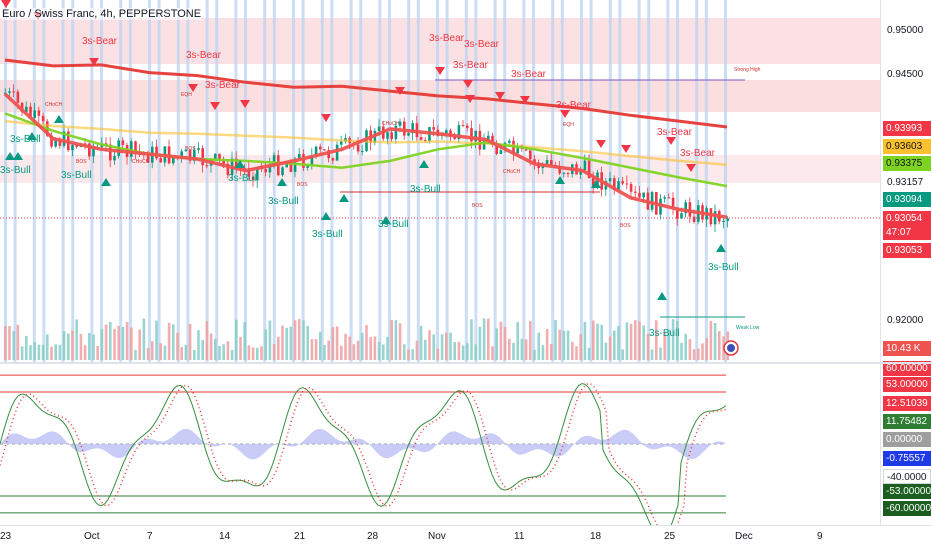  I want to click on bid-price-tag: 0.93053, so click(907, 250).